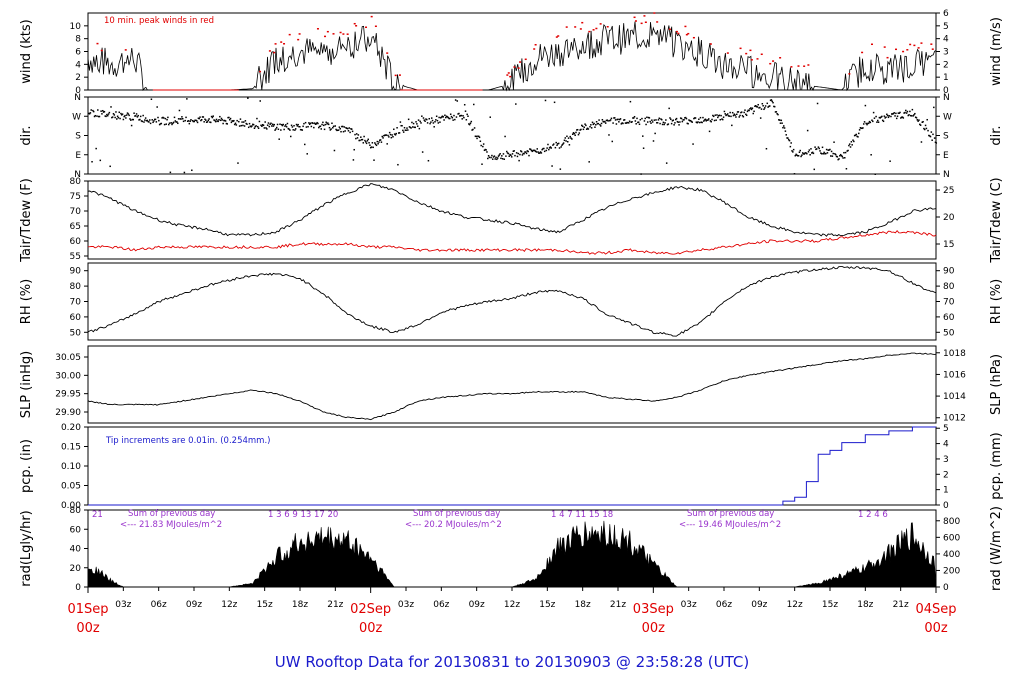 Image resolution: width=1024 pixels, height=700 pixels. I want to click on rh-right-label: 50, so click(949, 333).